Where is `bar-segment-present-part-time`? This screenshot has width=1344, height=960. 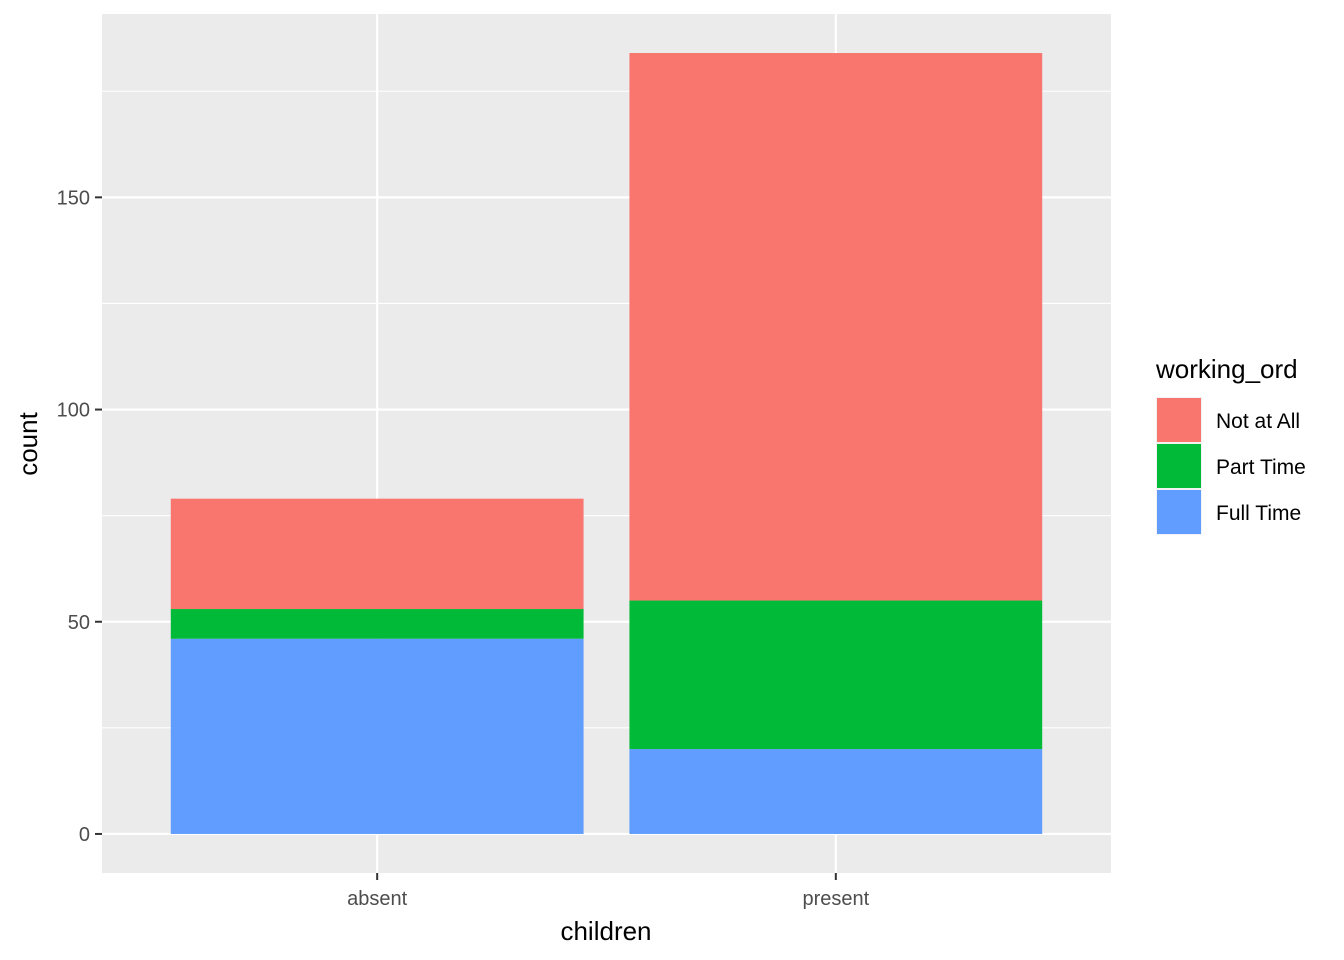 bar-segment-present-part-time is located at coordinates (836, 675).